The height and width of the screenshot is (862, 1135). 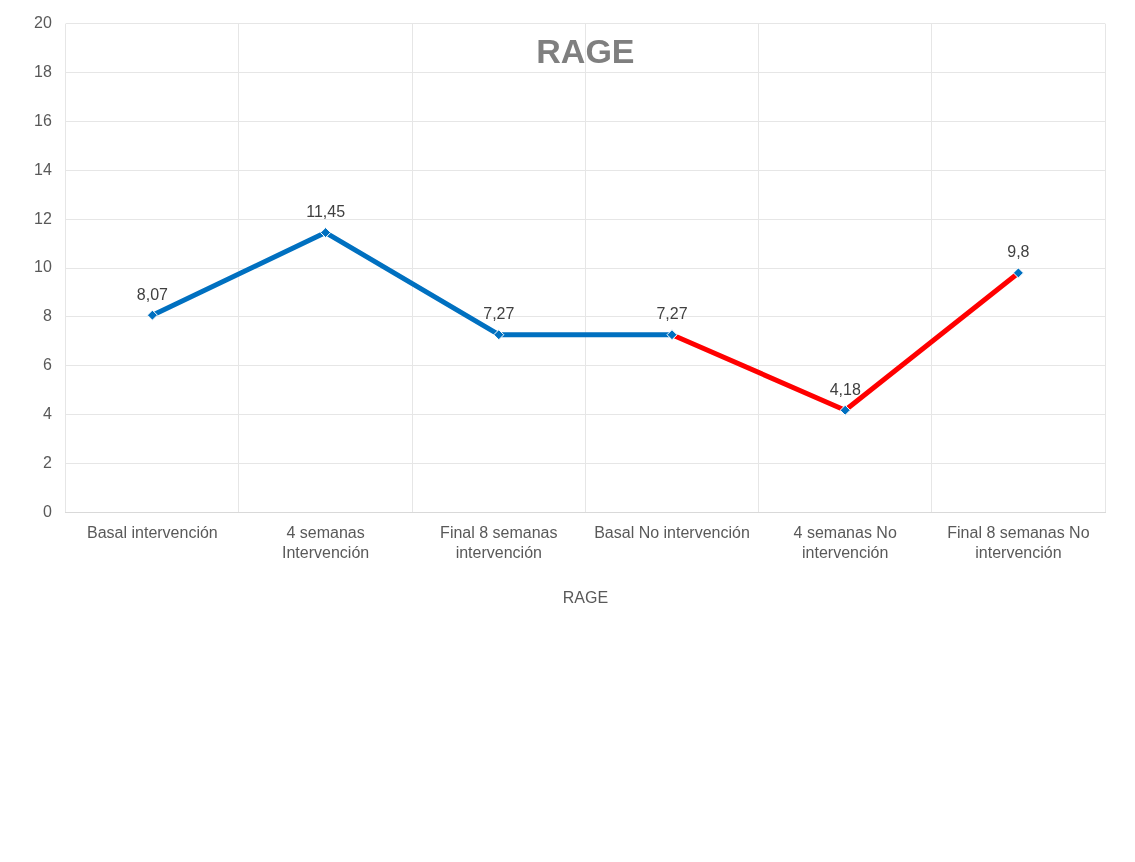 What do you see at coordinates (43, 120) in the screenshot?
I see `y-tick-label: 16` at bounding box center [43, 120].